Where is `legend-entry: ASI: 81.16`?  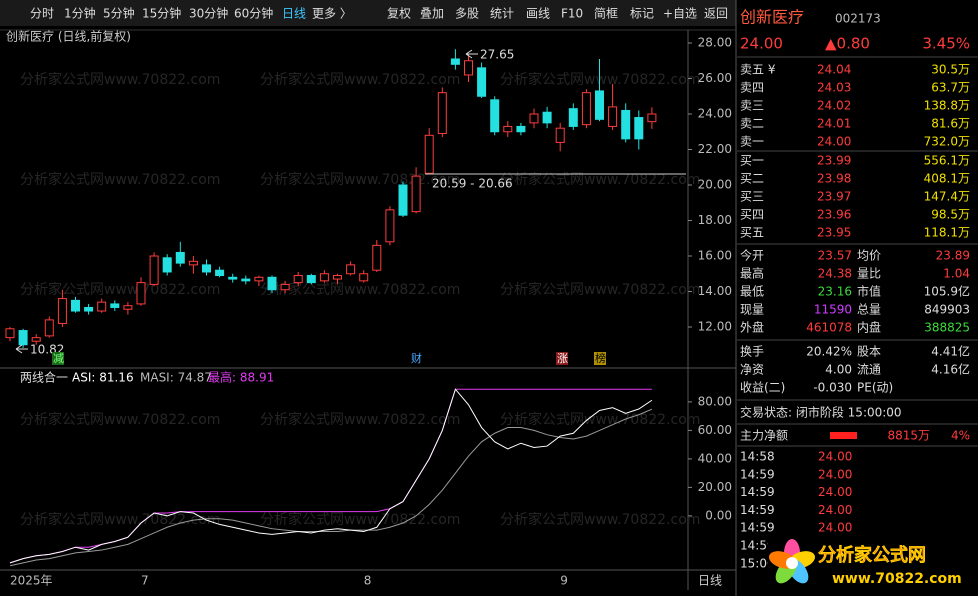
legend-entry: ASI: 81.16 is located at coordinates (103, 378).